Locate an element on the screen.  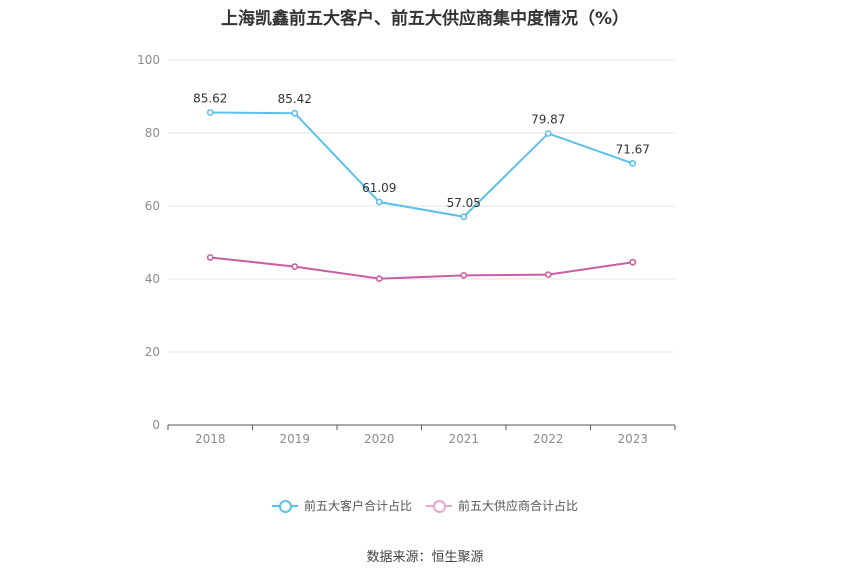
legend-marker-suppliers-icon is located at coordinates (439, 506).